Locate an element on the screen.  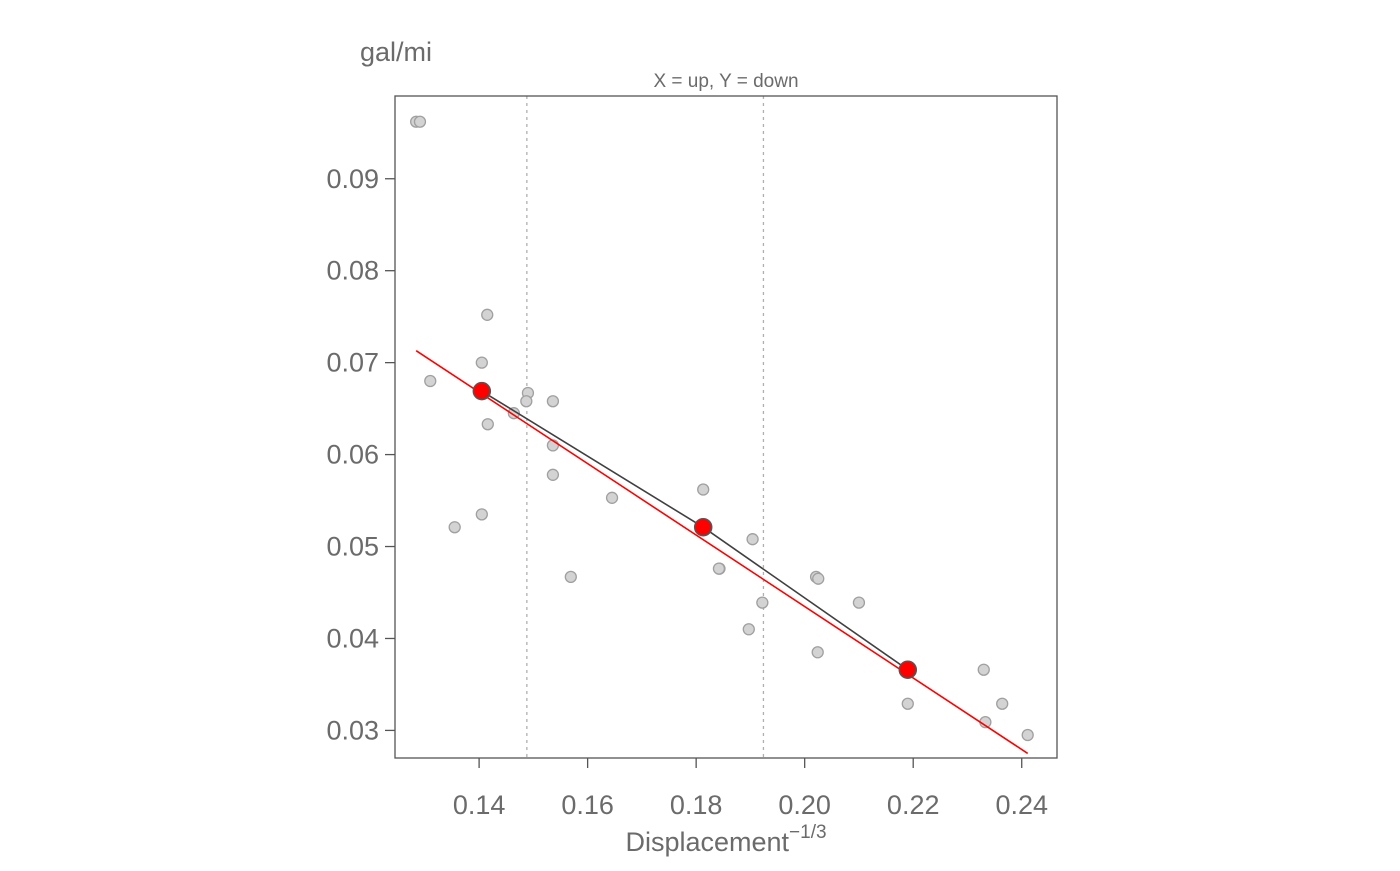
x-tick-label: 0.18 is located at coordinates (696, 805).